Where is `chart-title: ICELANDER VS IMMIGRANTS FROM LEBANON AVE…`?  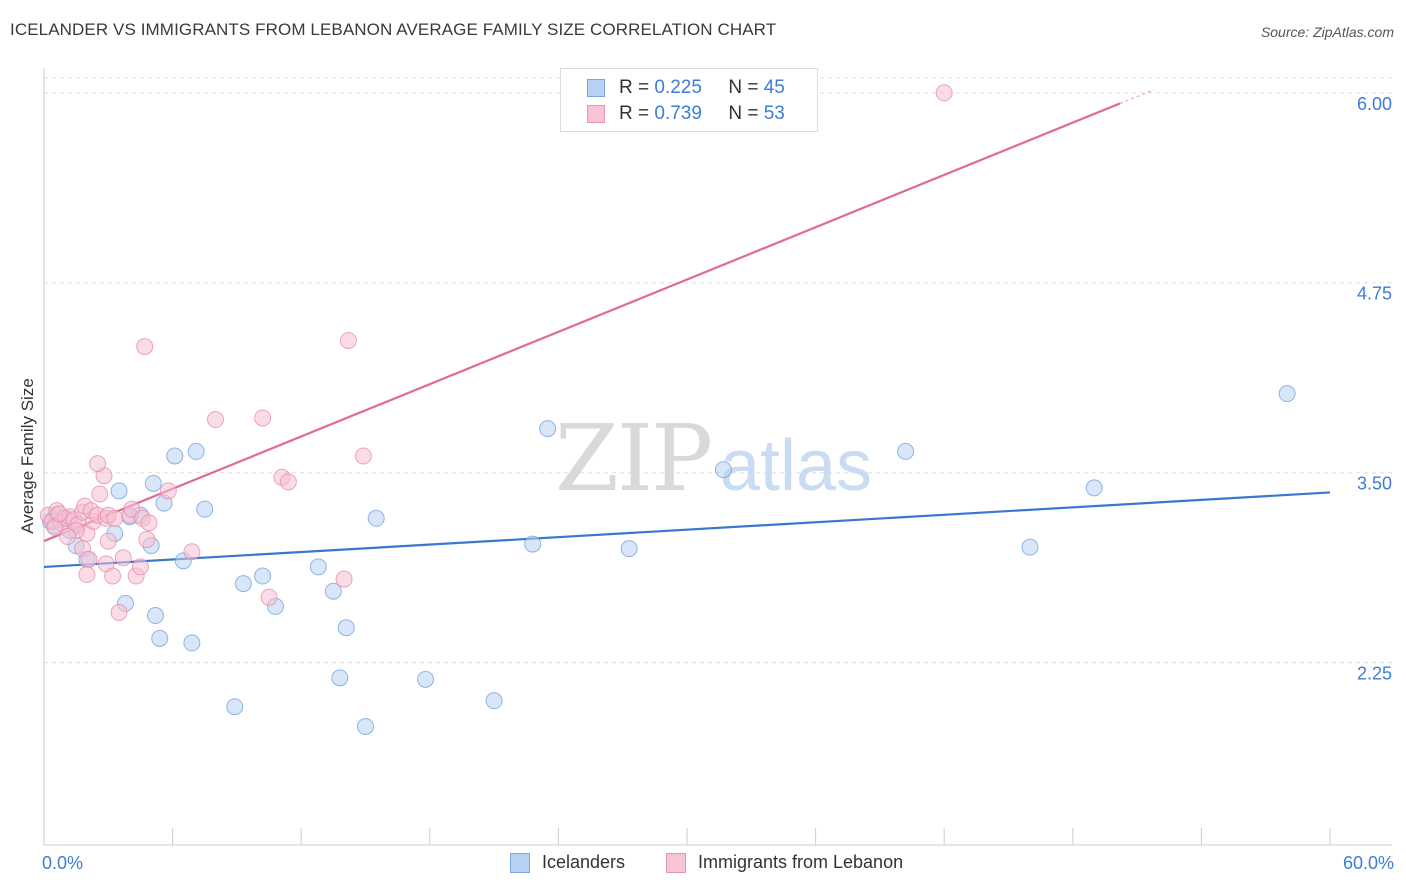
chart-title: ICELANDER VS IMMIGRANTS FROM LEBANON AVE… is located at coordinates (393, 29).